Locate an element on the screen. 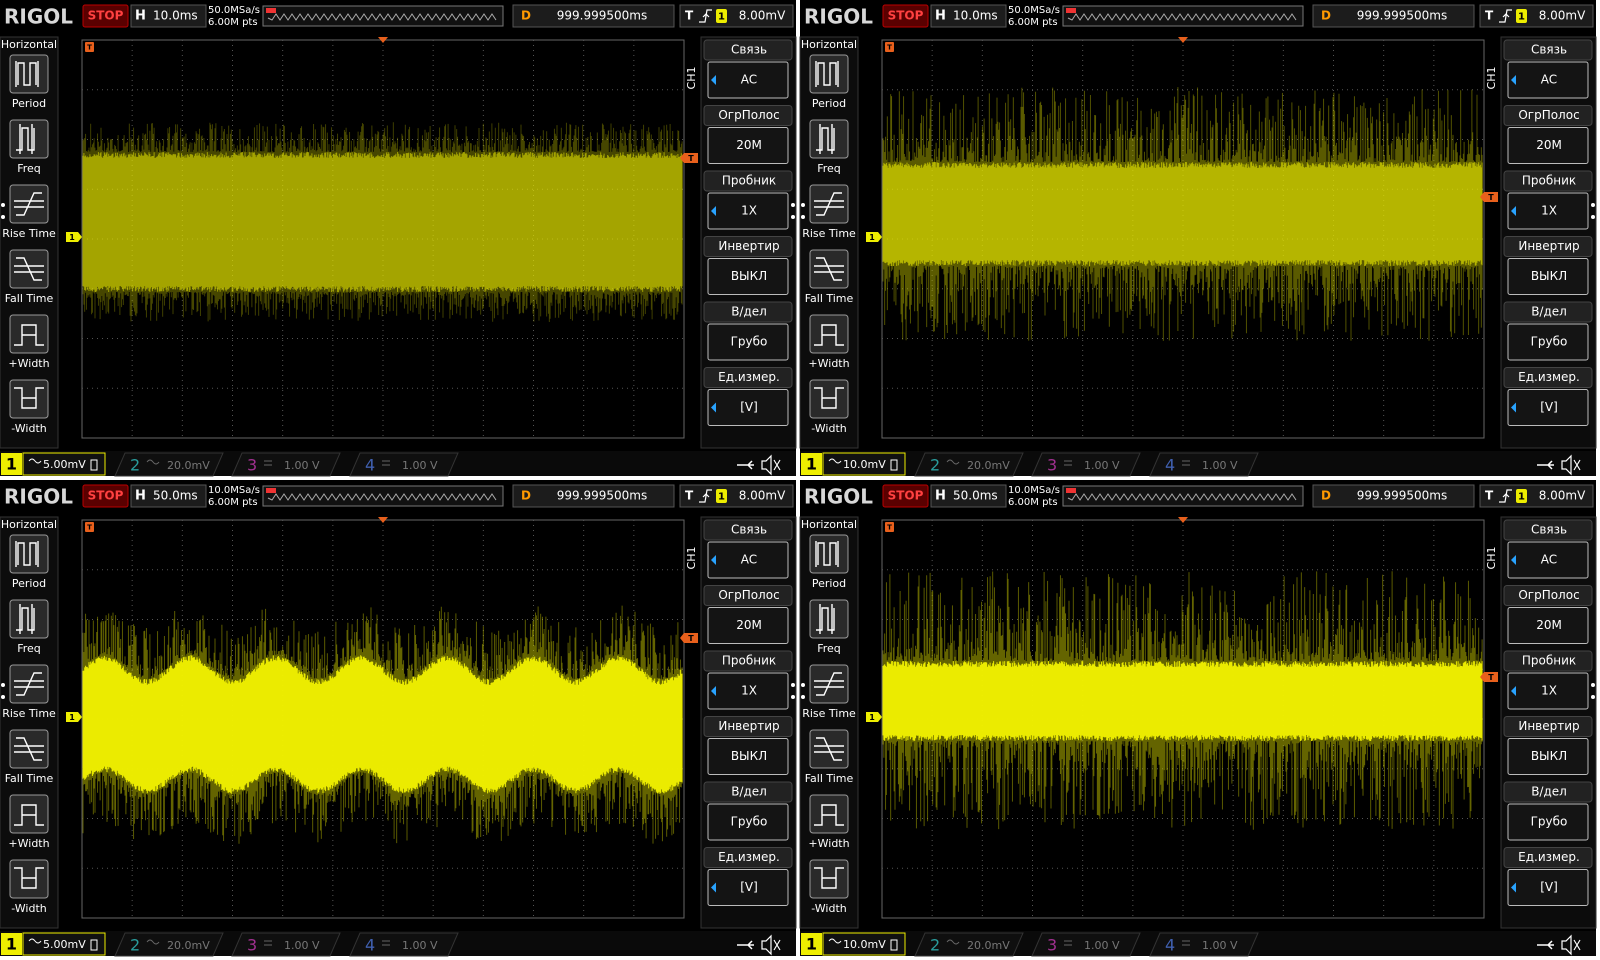 The width and height of the screenshot is (1600, 960). trigger-label: T is located at coordinates (689, 16).